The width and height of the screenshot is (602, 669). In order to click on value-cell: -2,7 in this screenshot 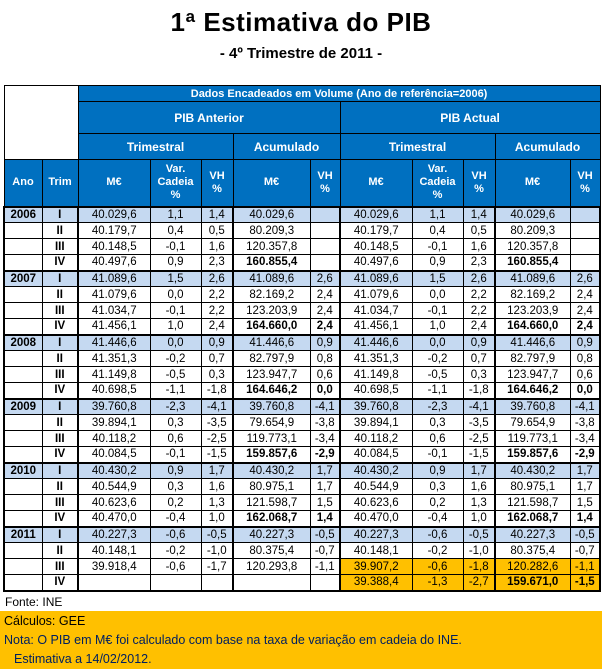, I will do `click(479, 583)`.